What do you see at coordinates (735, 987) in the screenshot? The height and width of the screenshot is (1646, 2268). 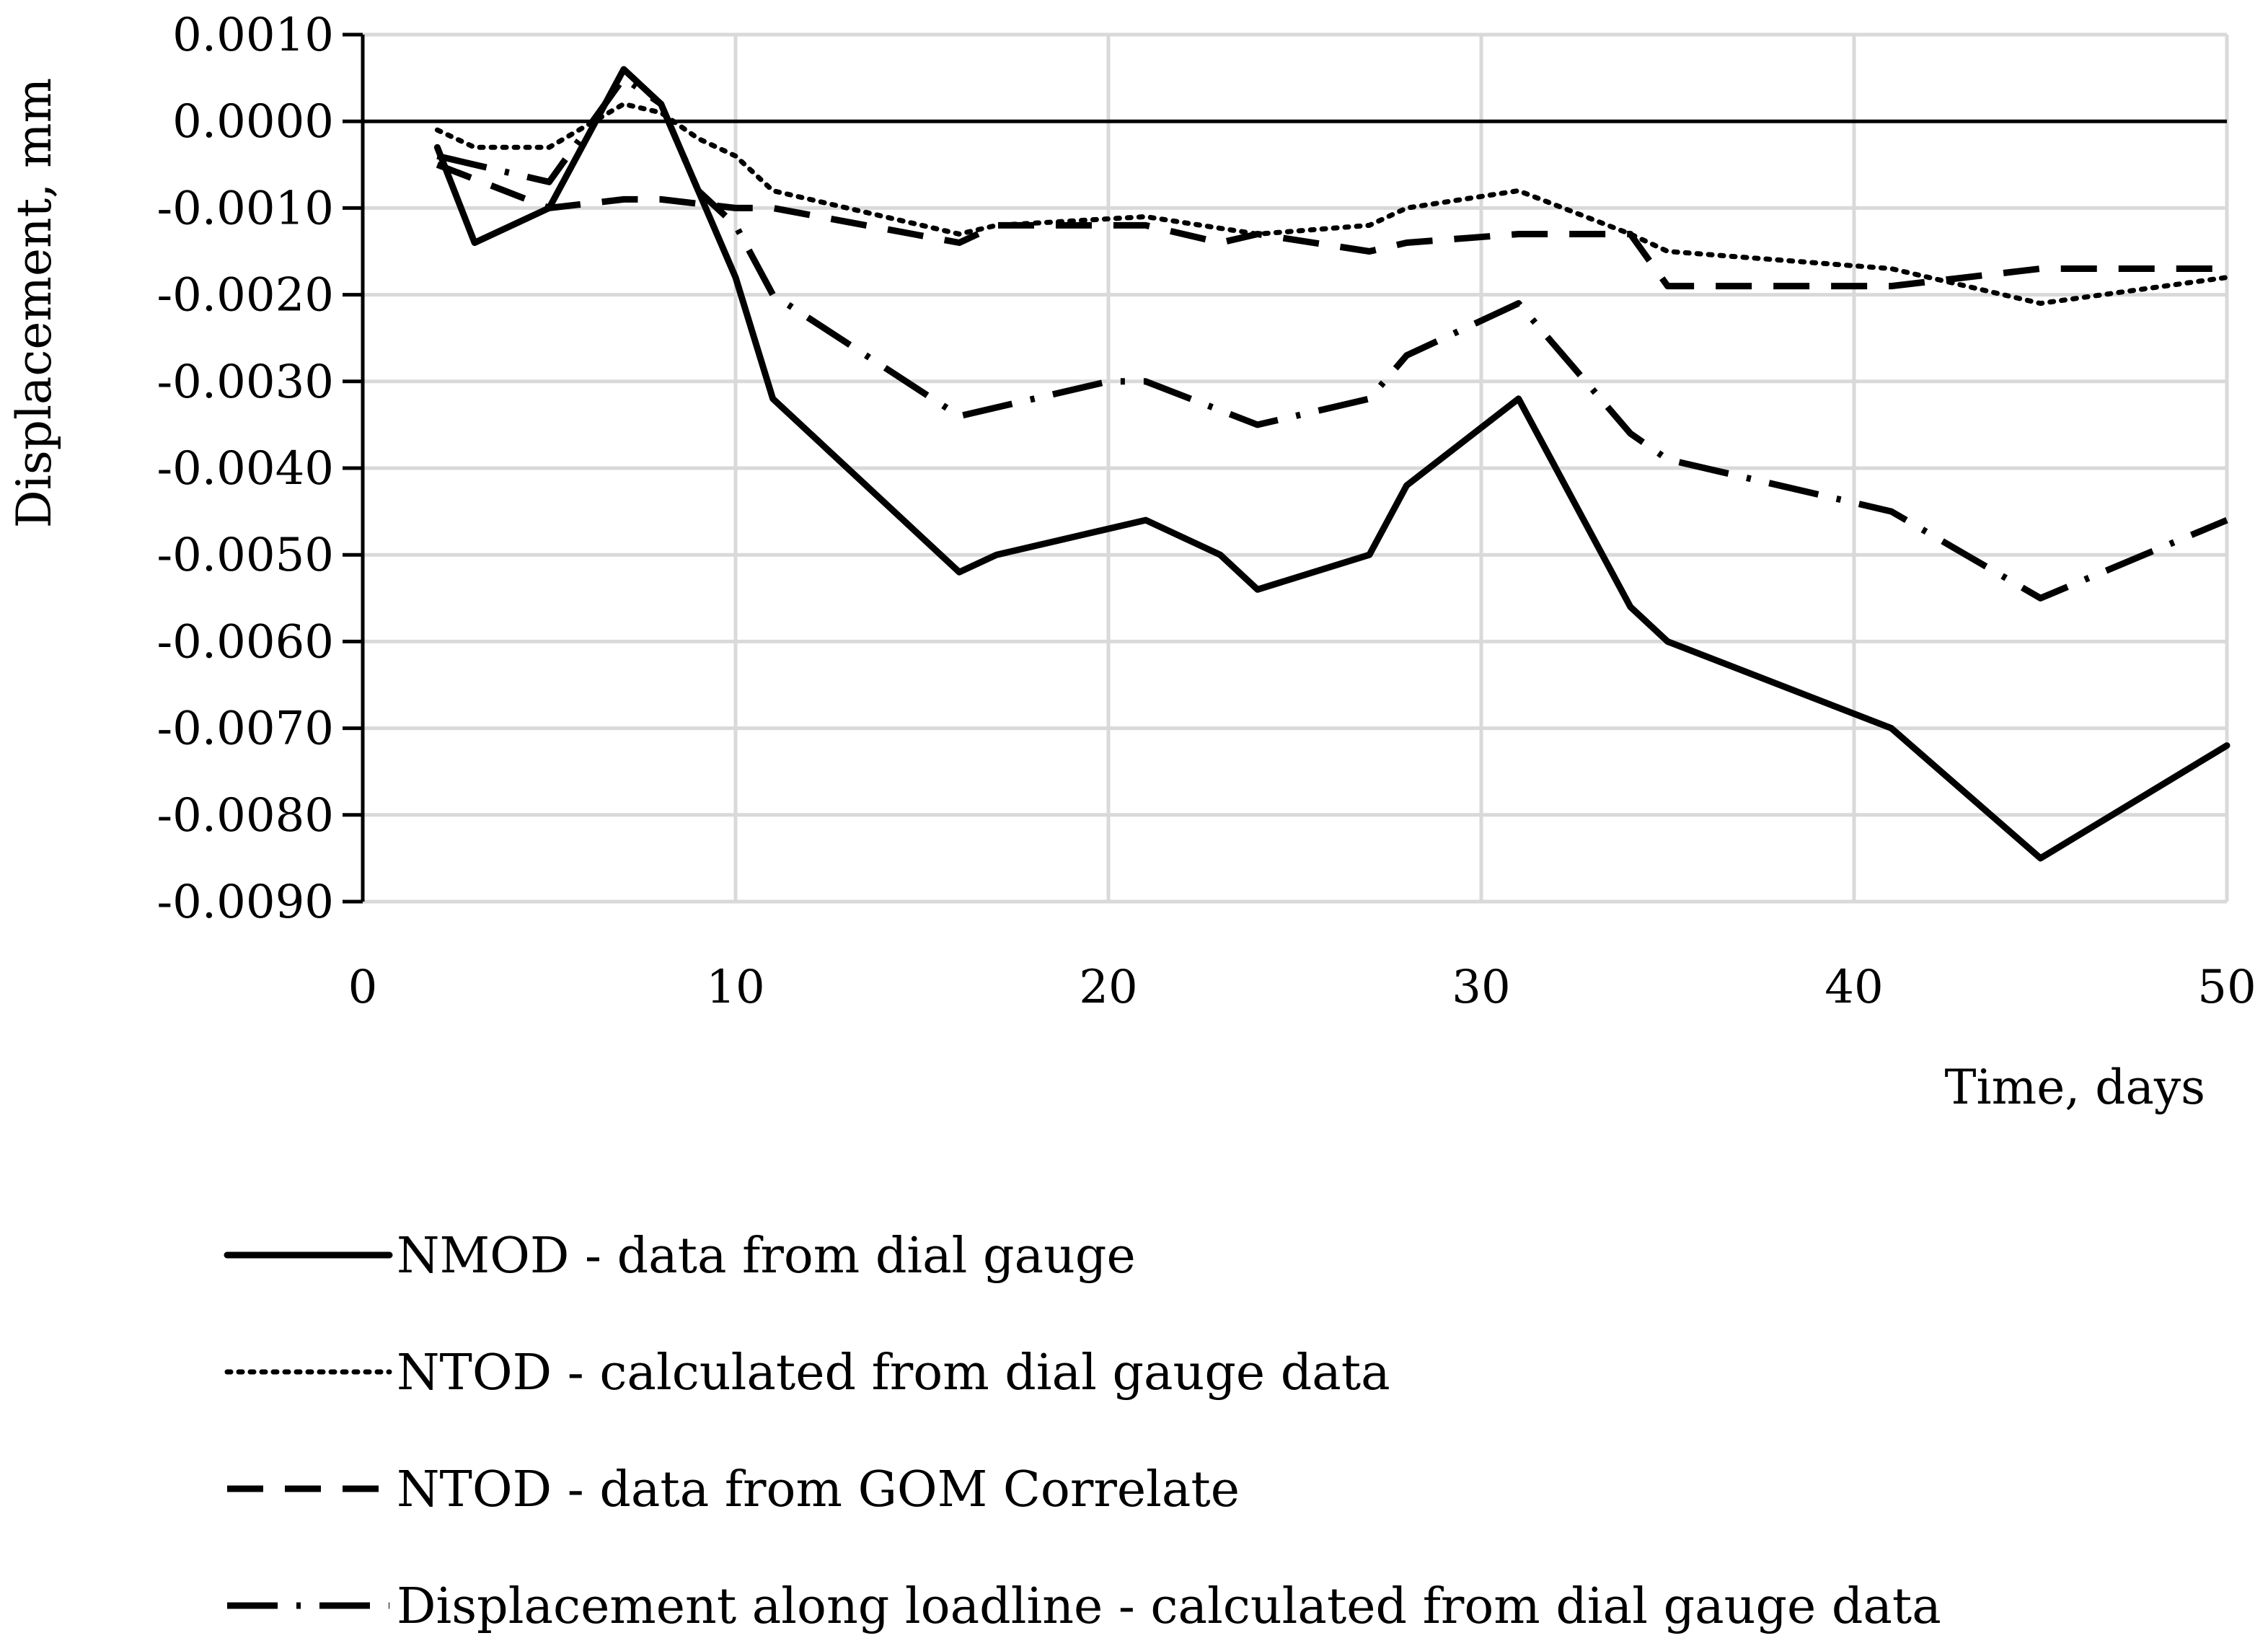 I see `x-tick-label: 10` at bounding box center [735, 987].